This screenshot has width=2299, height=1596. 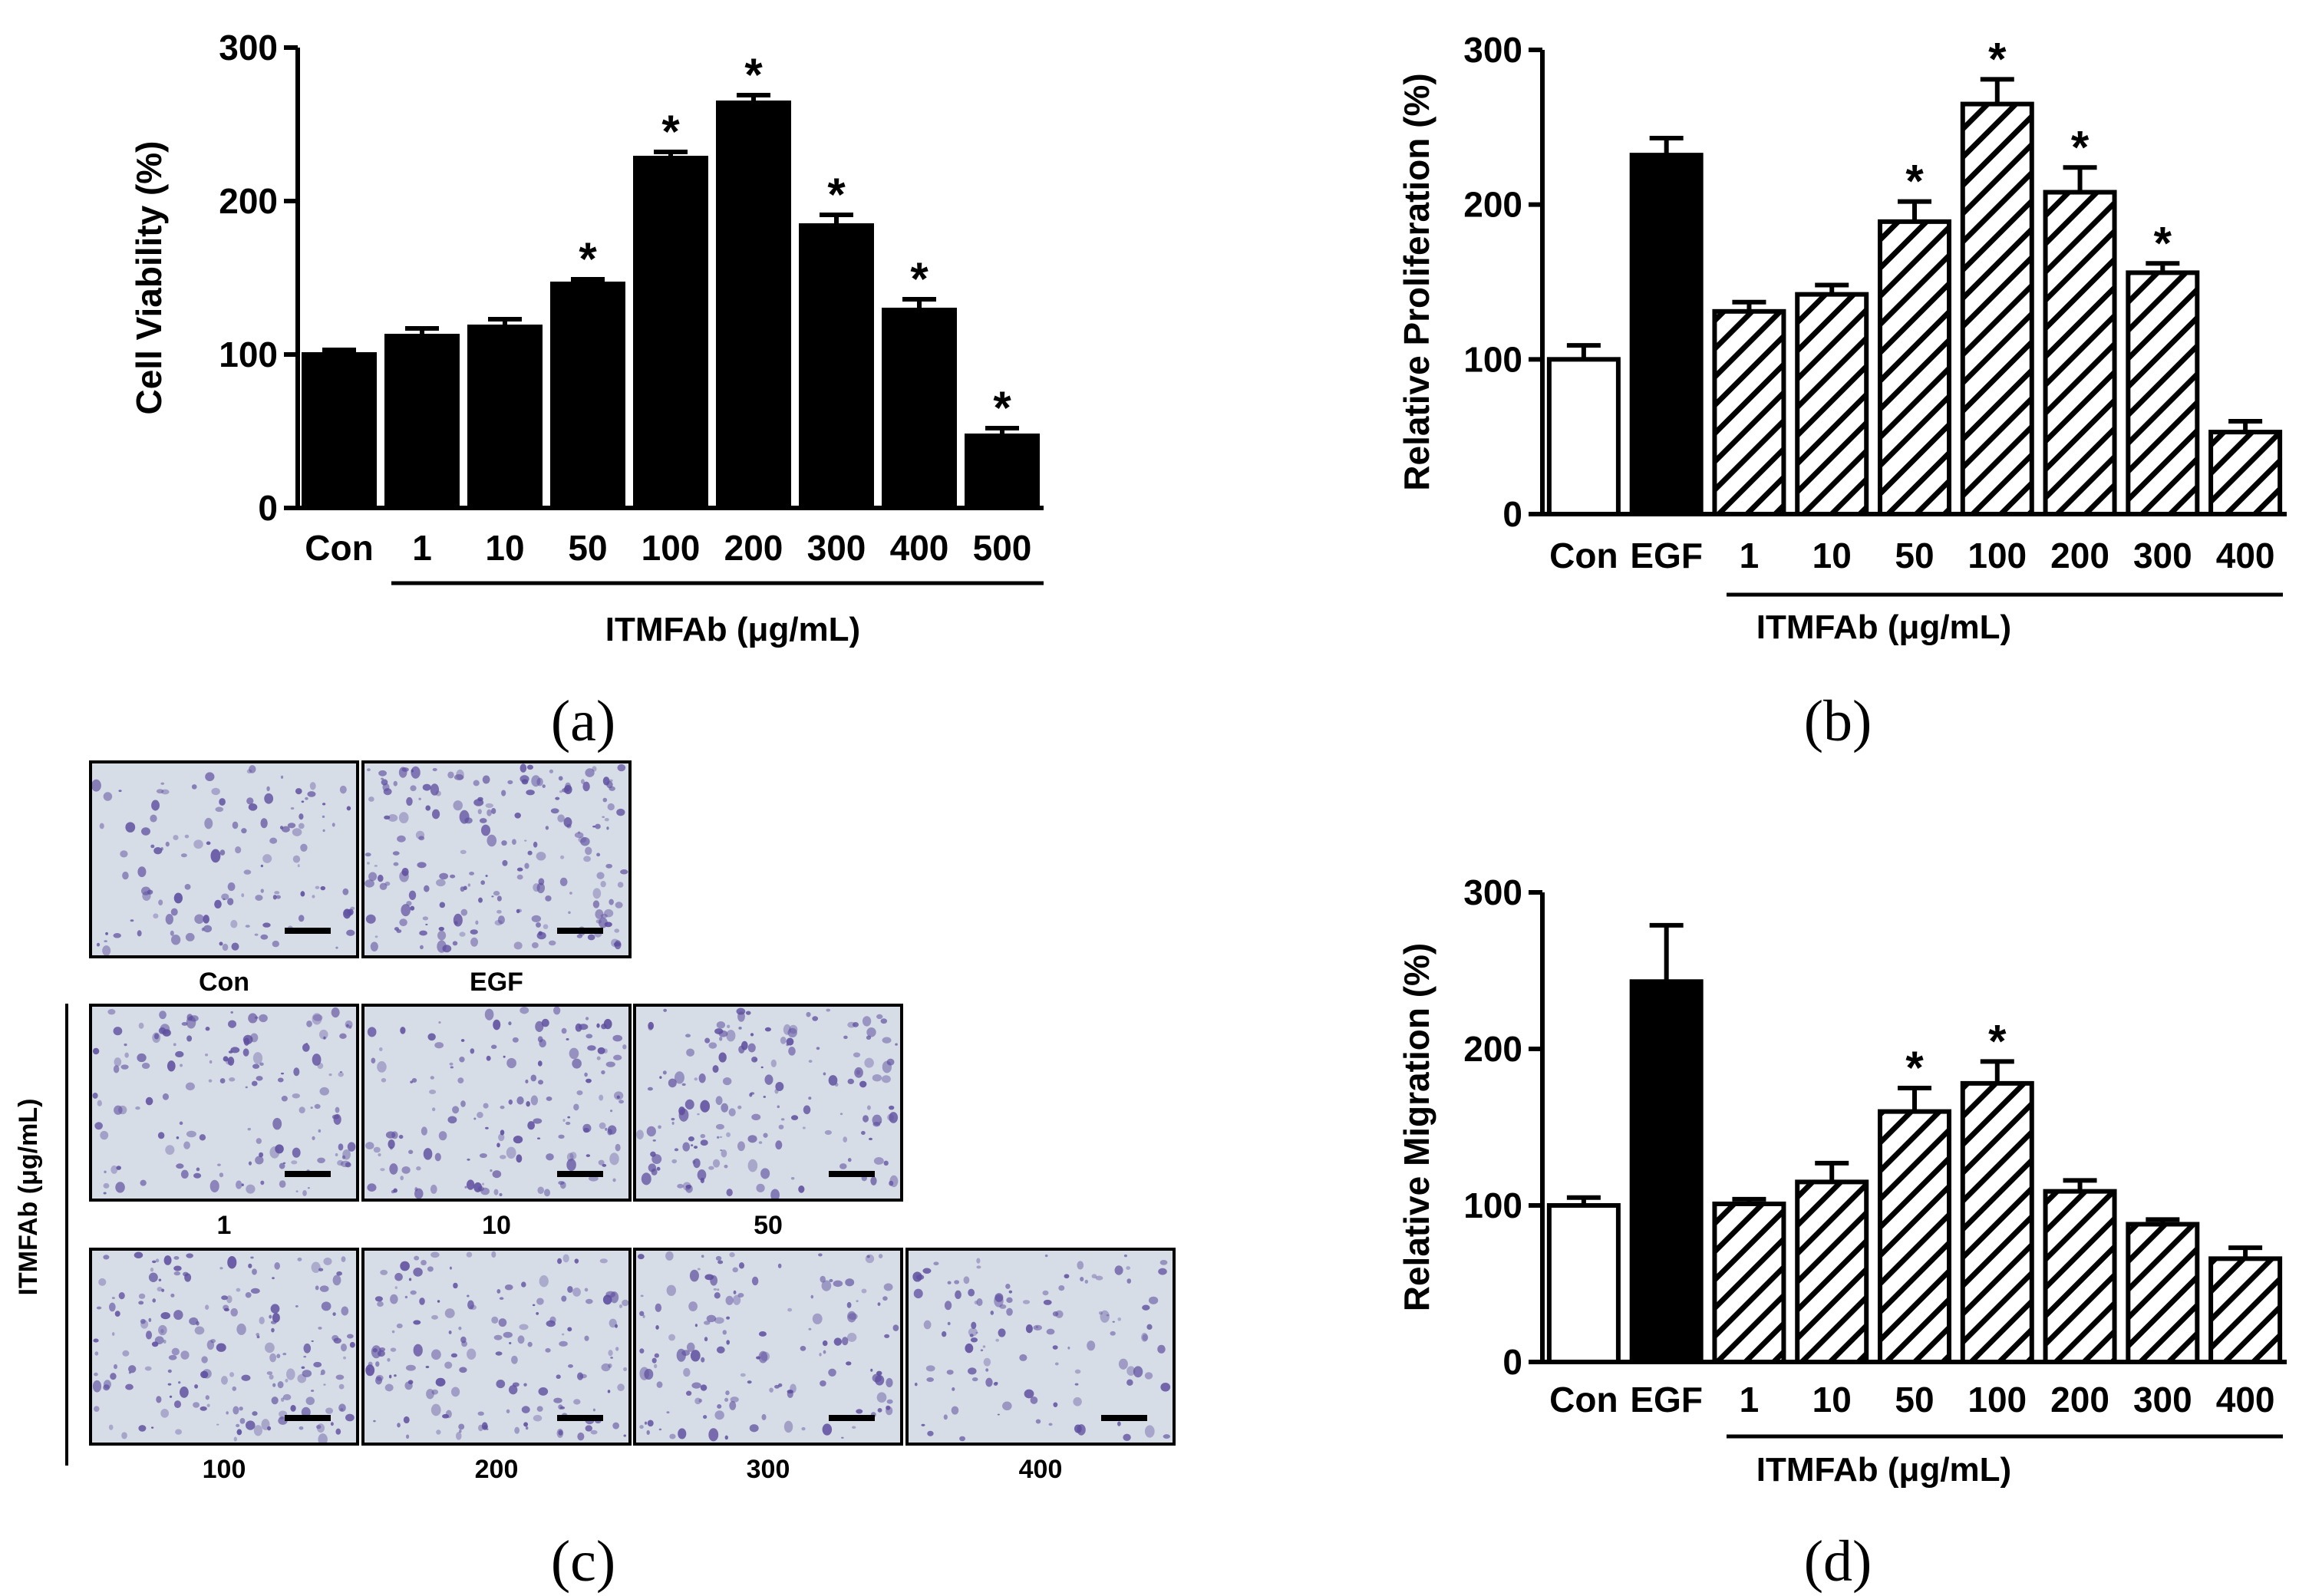 What do you see at coordinates (2079, 1400) in the screenshot?
I see `x-category-label: 200` at bounding box center [2079, 1400].